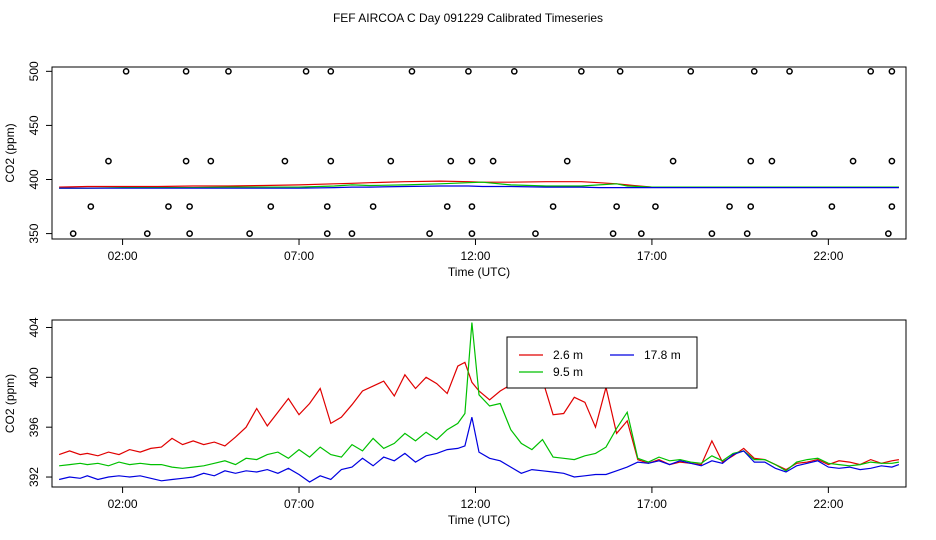 The height and width of the screenshot is (540, 936). Describe the element at coordinates (34, 427) in the screenshot. I see `y-tick-label: 396` at that location.